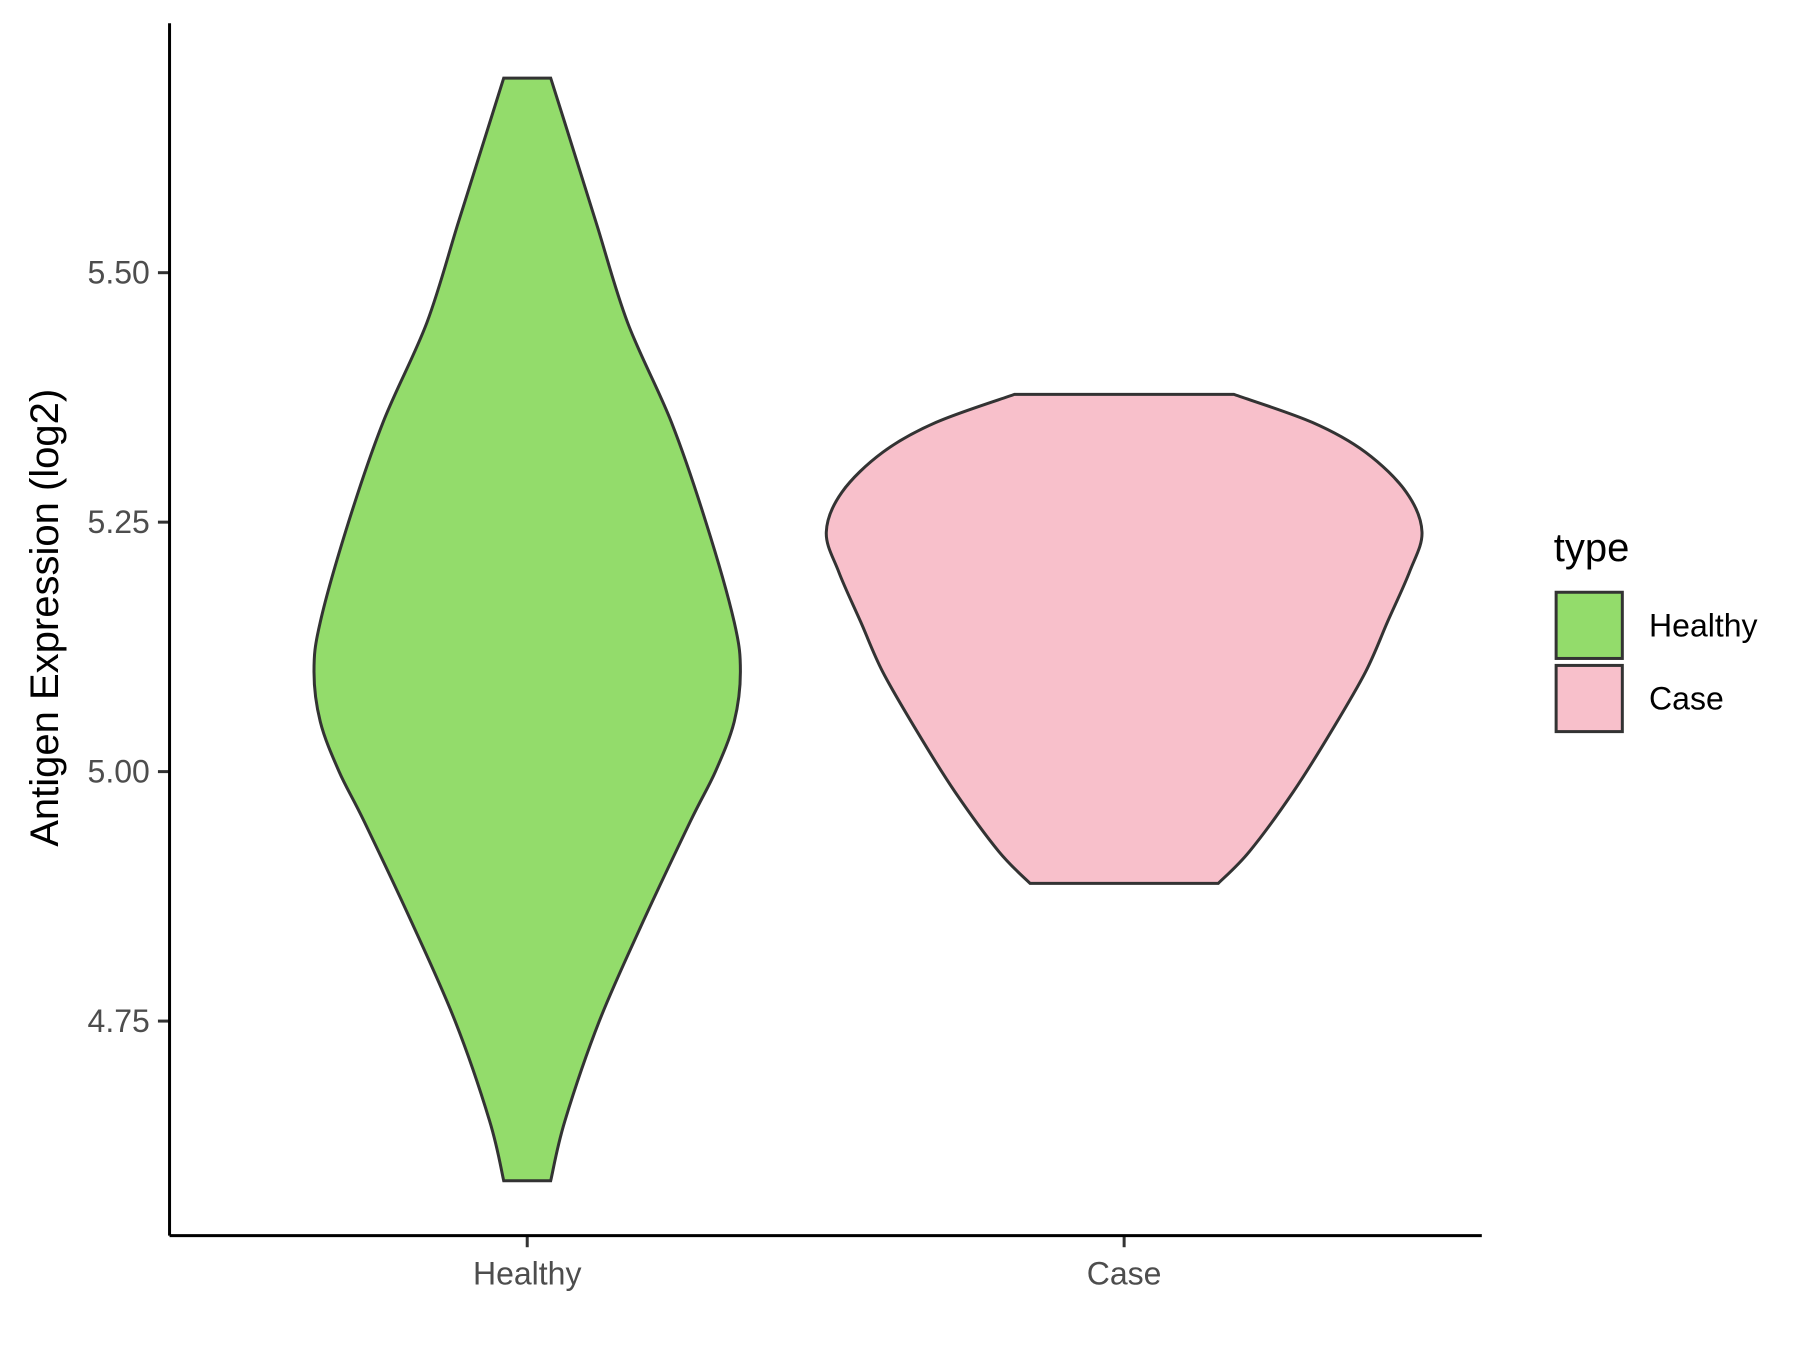  I want to click on y-tick-label: 5.00, so click(119, 772).